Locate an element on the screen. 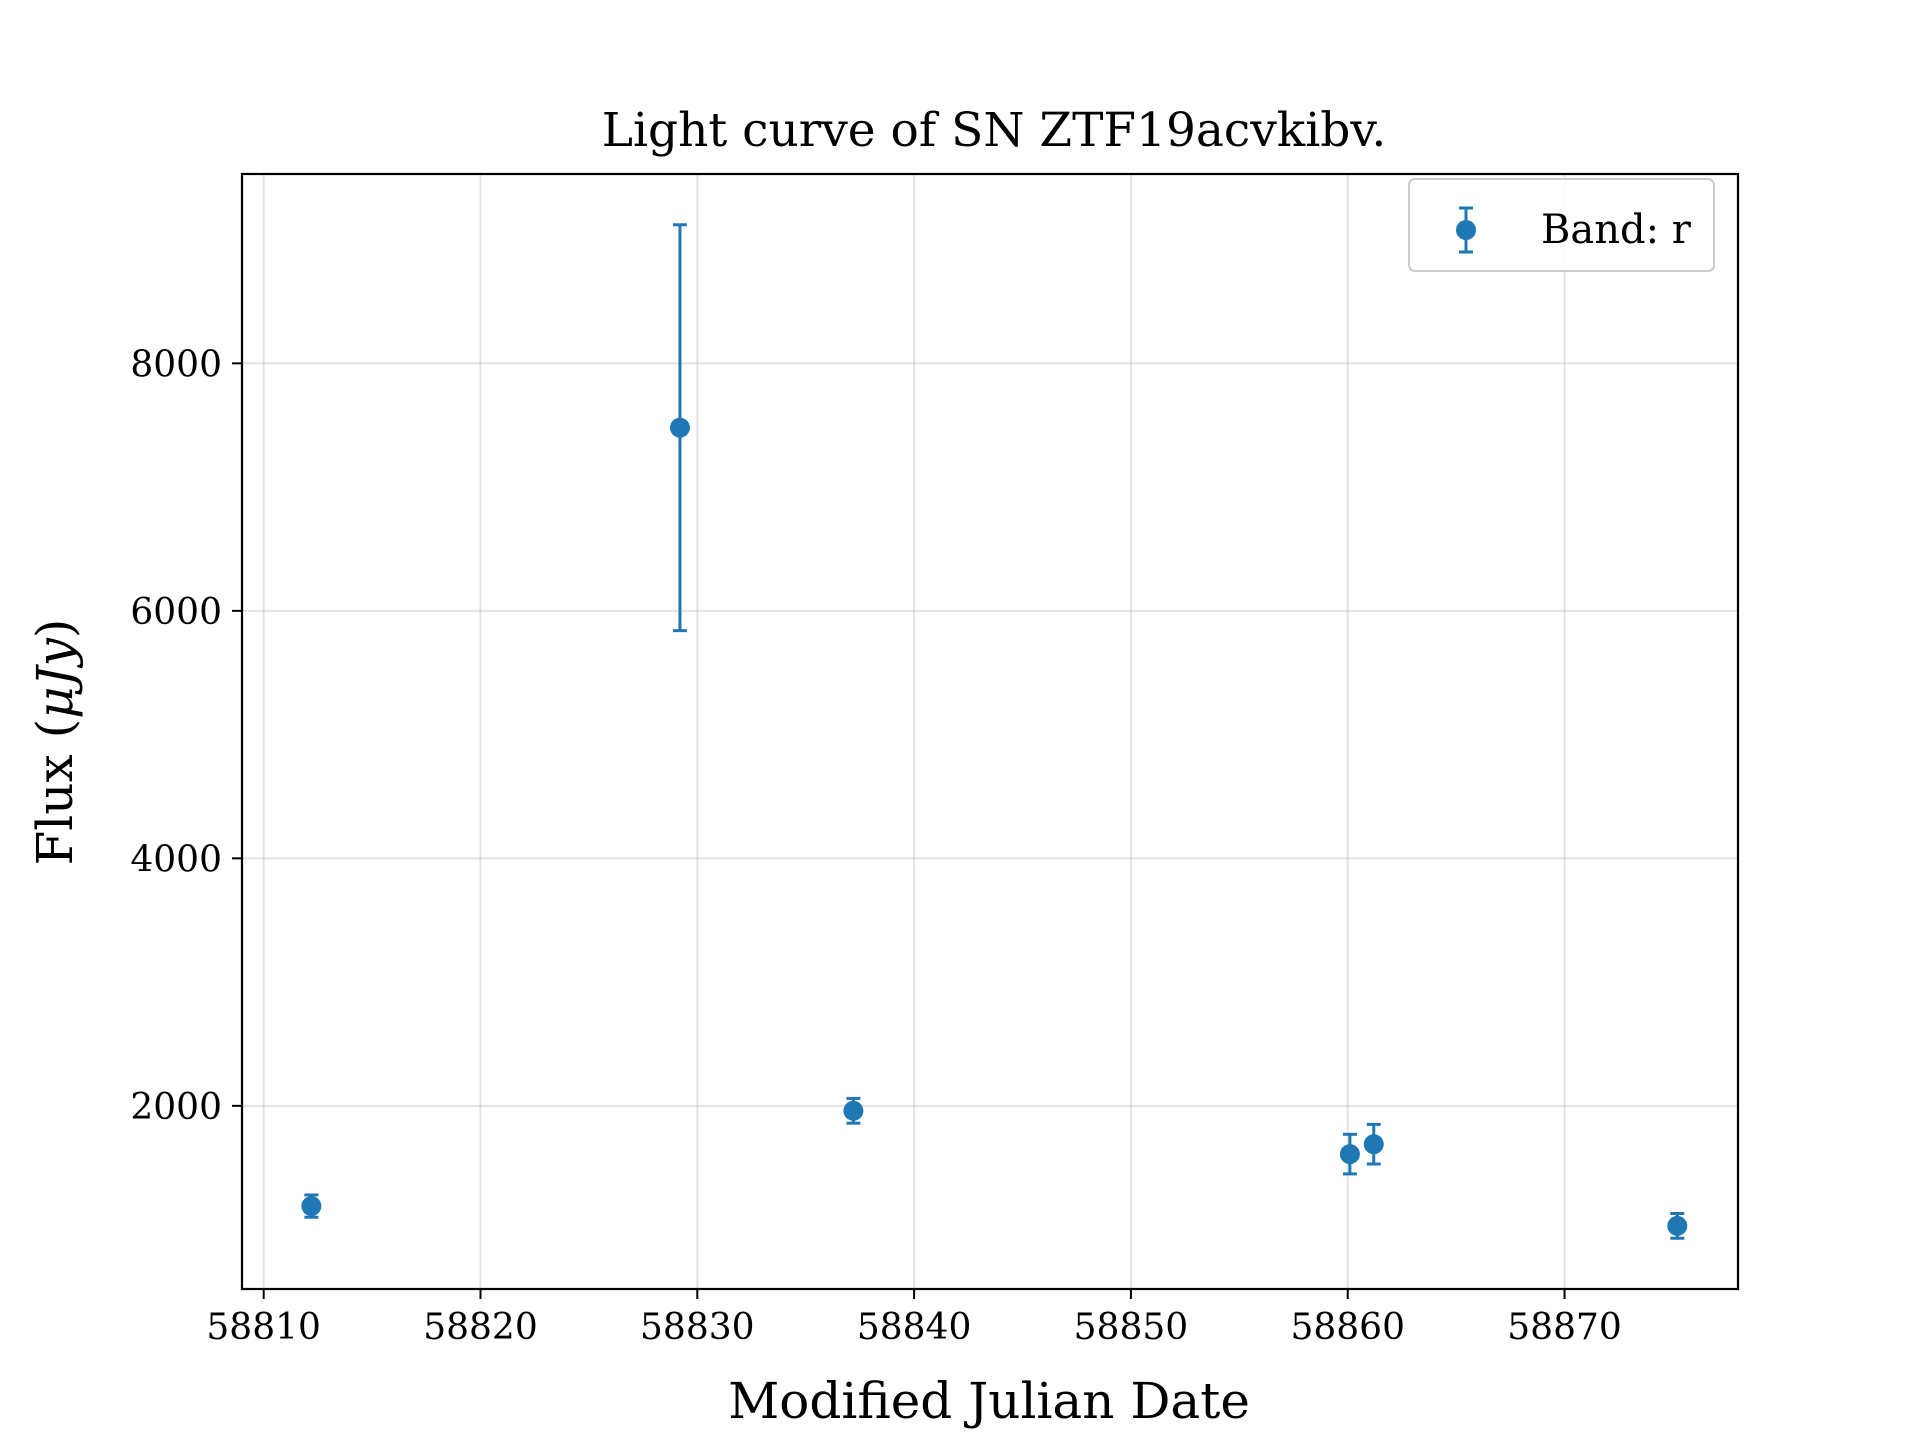 The image size is (1920, 1440). x-tick-label: 58870 is located at coordinates (1564, 1327).